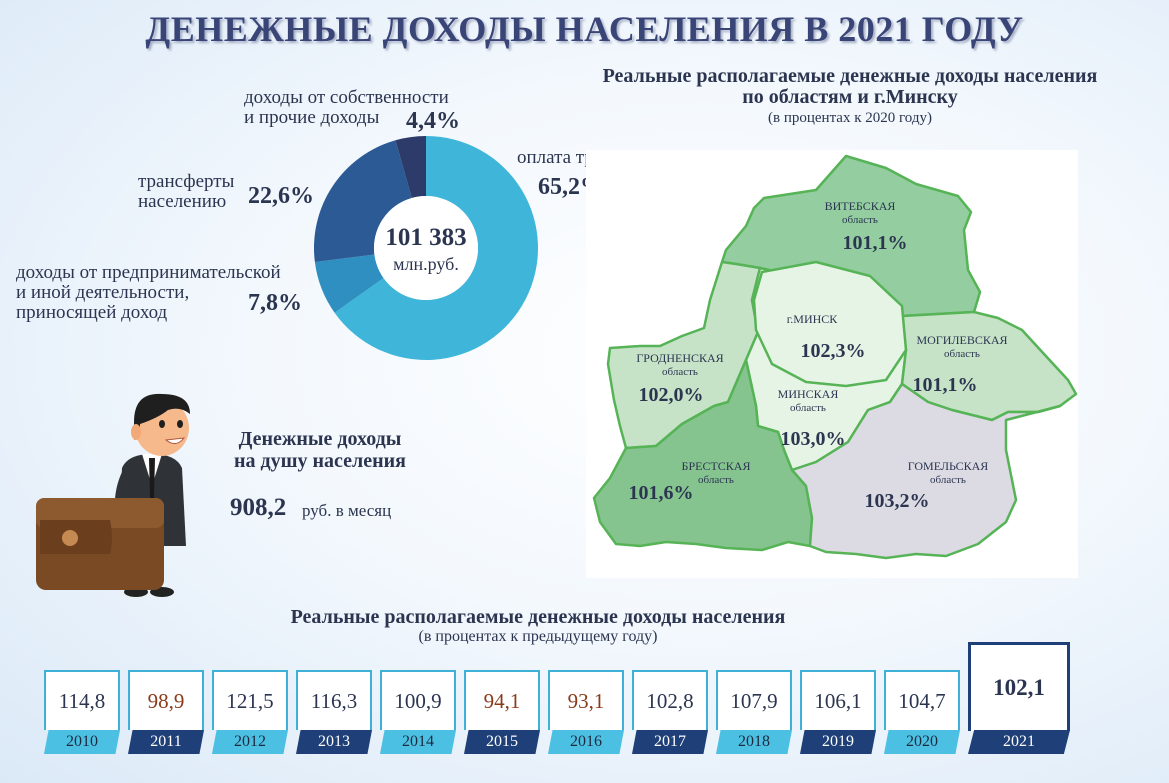  I want to click on property-income-label-2: и прочие доходы, so click(312, 117).